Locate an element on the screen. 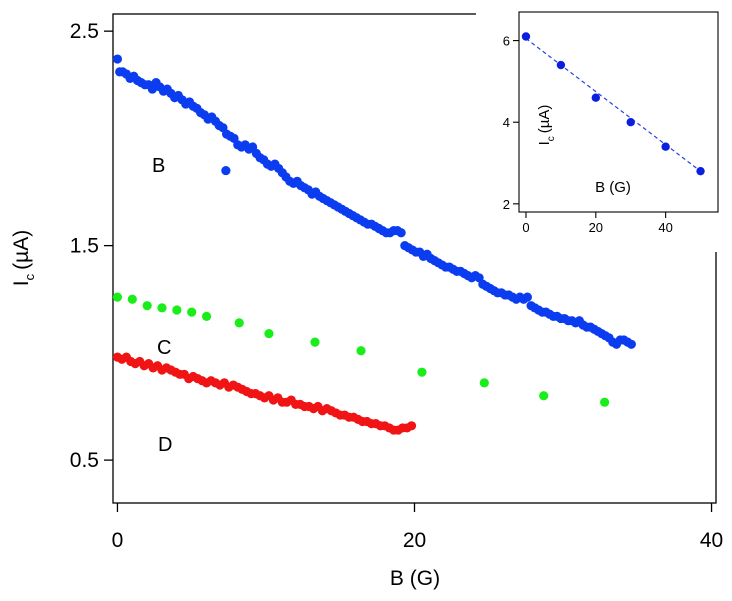  inset-background is located at coordinates (602, 126).